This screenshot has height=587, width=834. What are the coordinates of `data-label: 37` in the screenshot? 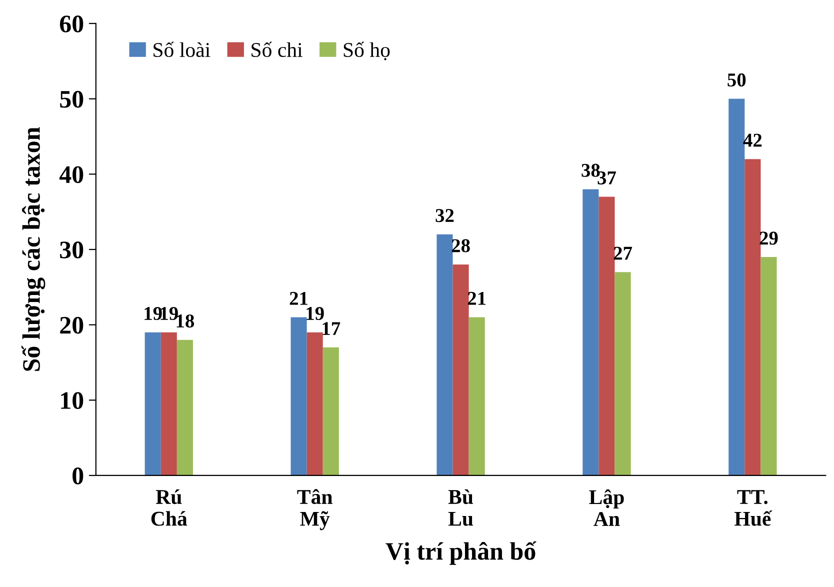 It's located at (607, 177).